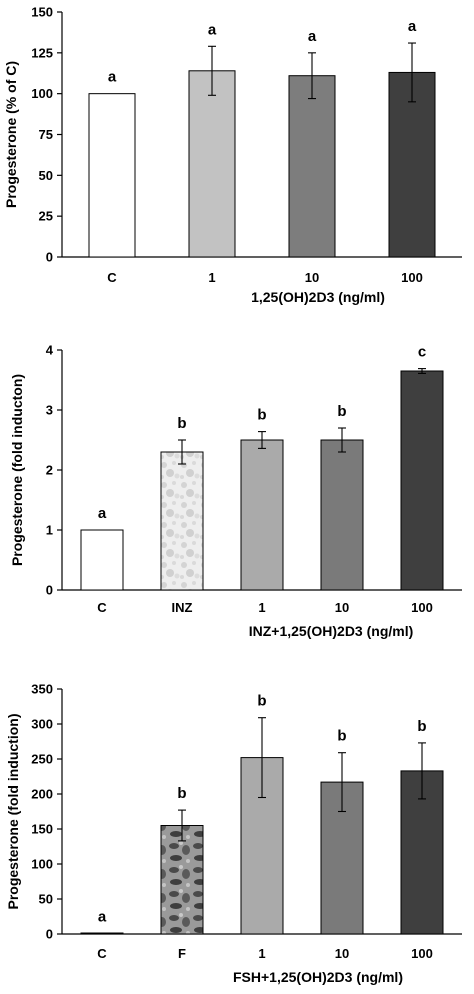 Image resolution: width=474 pixels, height=994 pixels. Describe the element at coordinates (46, 134) in the screenshot. I see `y-tick-label: 75` at that location.